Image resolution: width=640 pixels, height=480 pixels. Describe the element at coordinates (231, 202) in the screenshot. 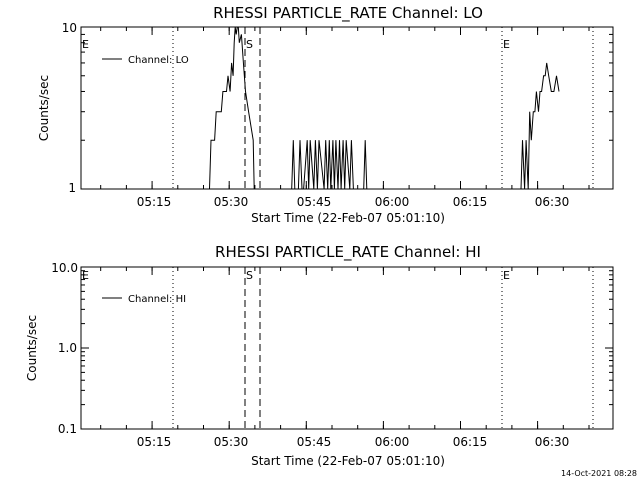

I see `panel-lo-xtick-label: 05:30` at that location.